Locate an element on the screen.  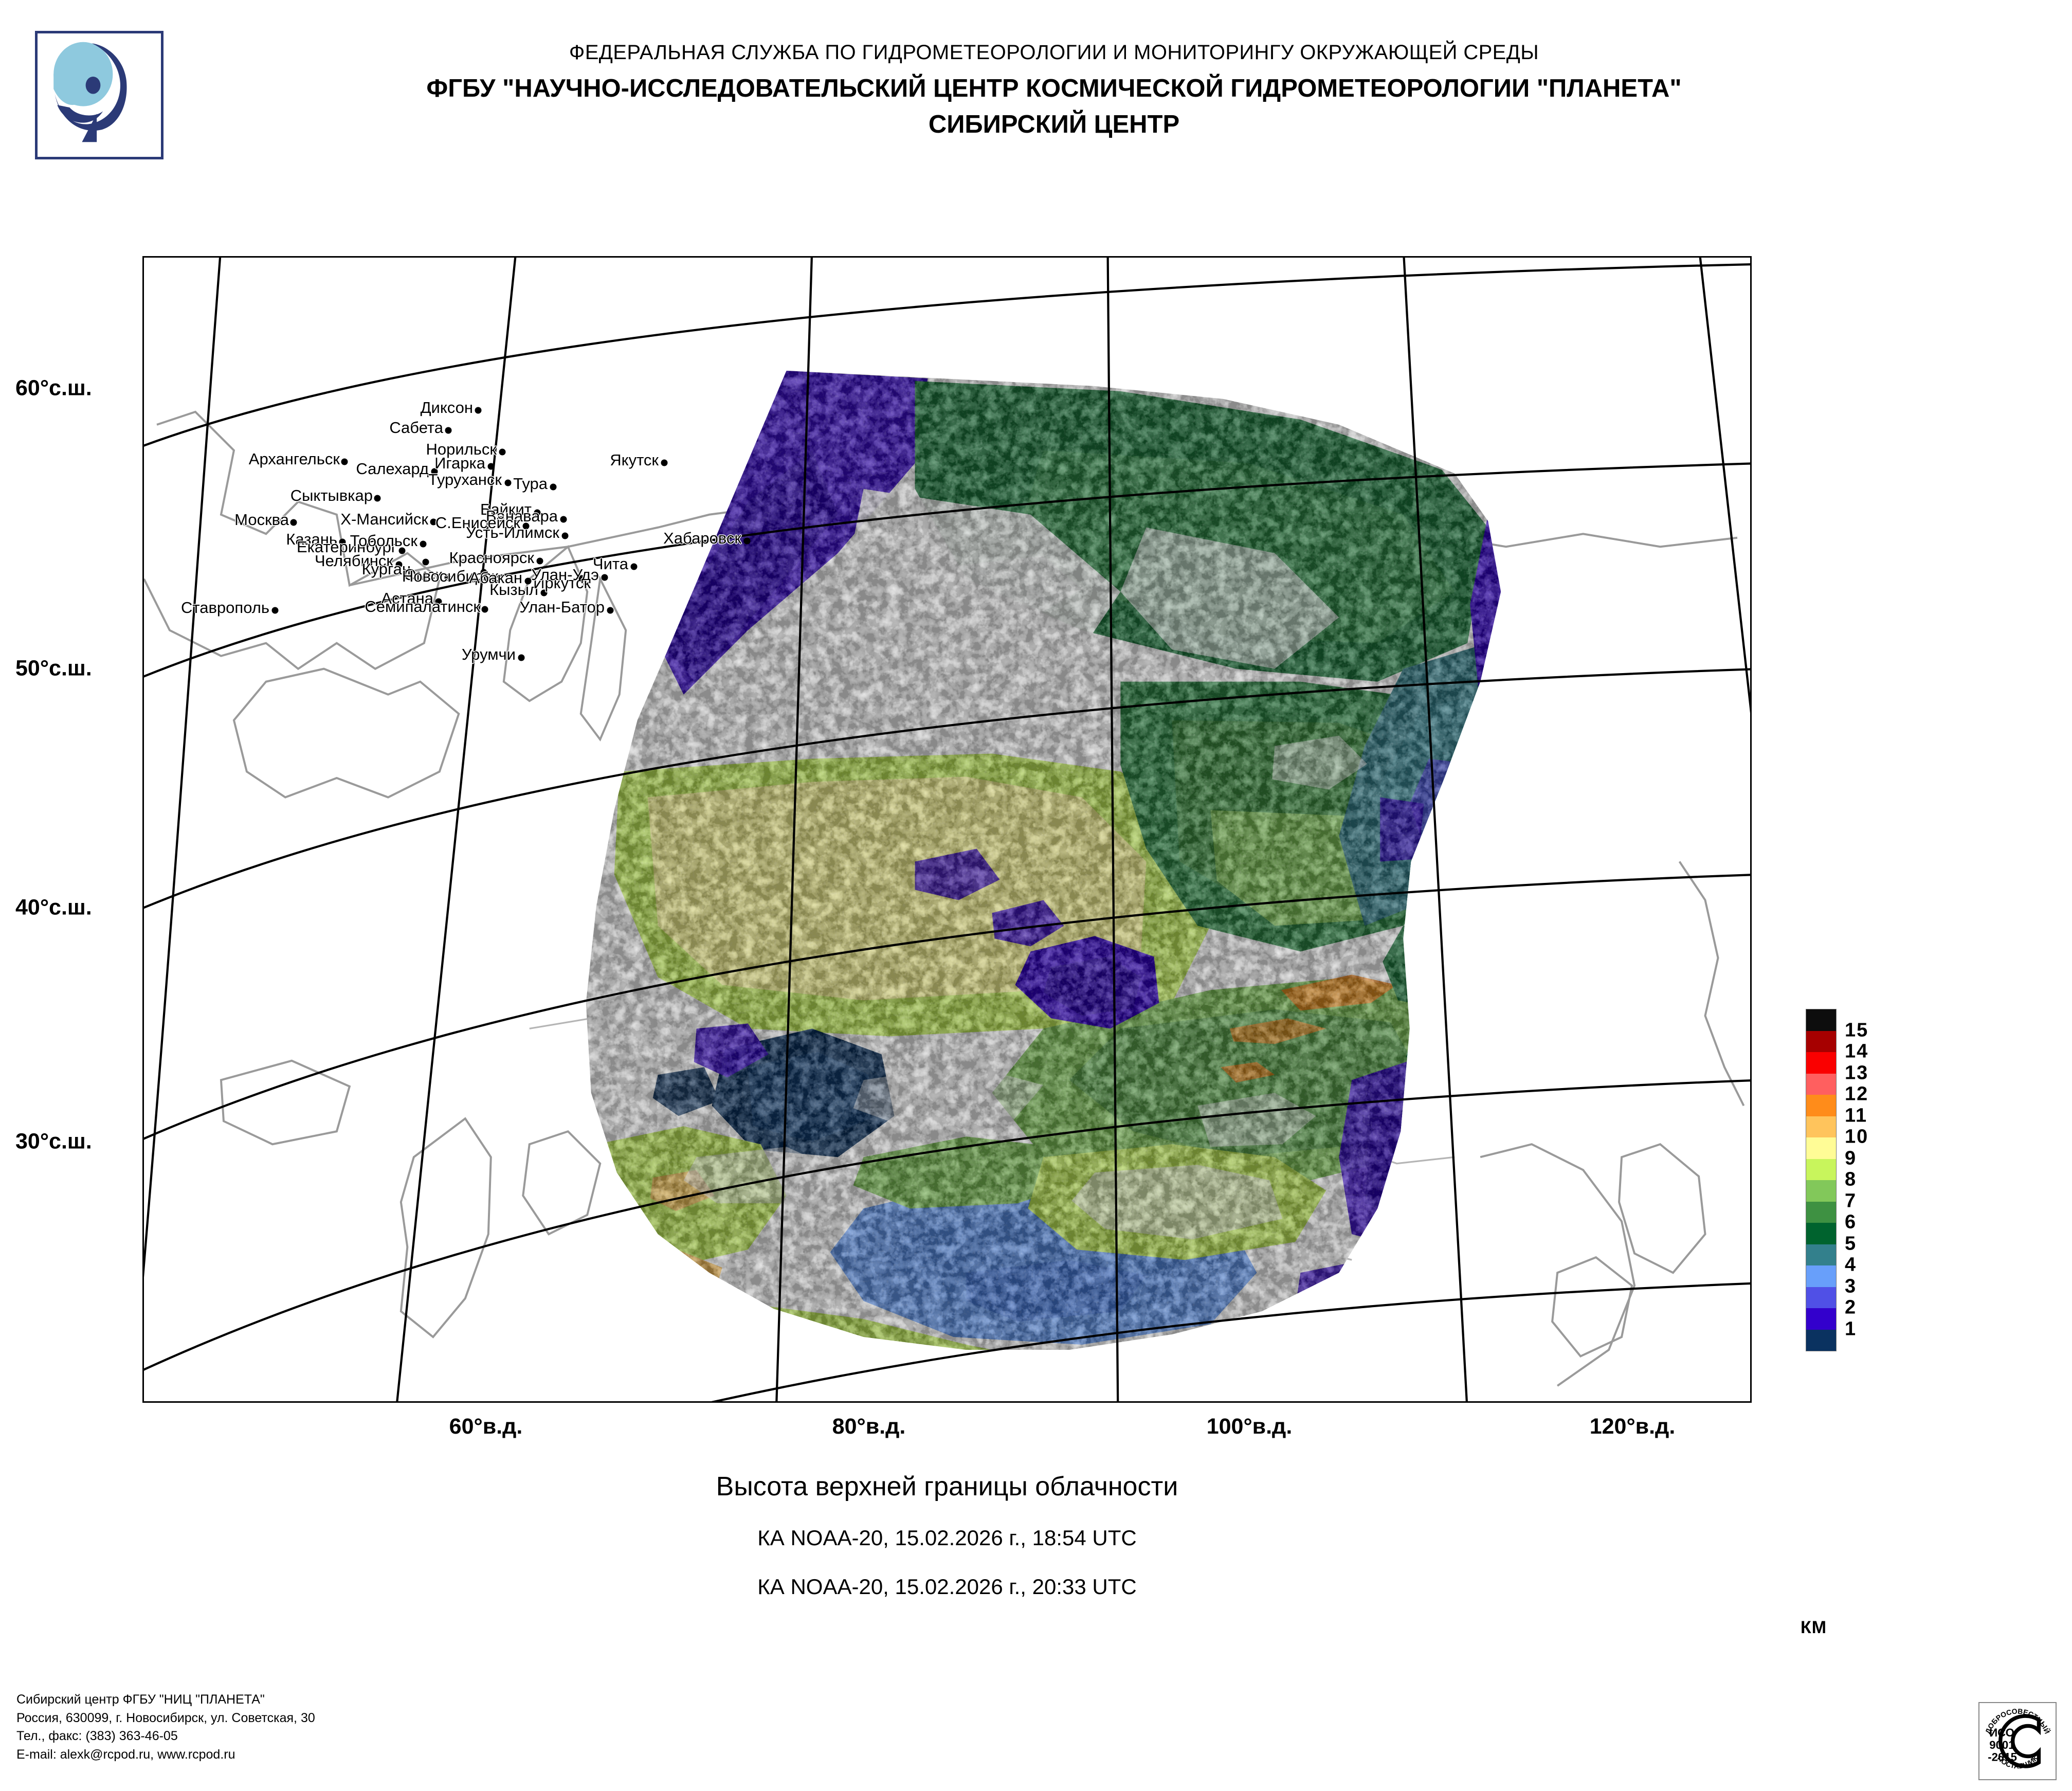
colorbar-tick-12: 12 is located at coordinates (1857, 1094).